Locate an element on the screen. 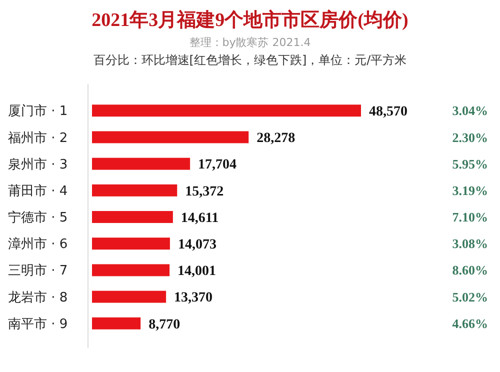 The image size is (500, 372). text: 5.95% is located at coordinates (470, 164).